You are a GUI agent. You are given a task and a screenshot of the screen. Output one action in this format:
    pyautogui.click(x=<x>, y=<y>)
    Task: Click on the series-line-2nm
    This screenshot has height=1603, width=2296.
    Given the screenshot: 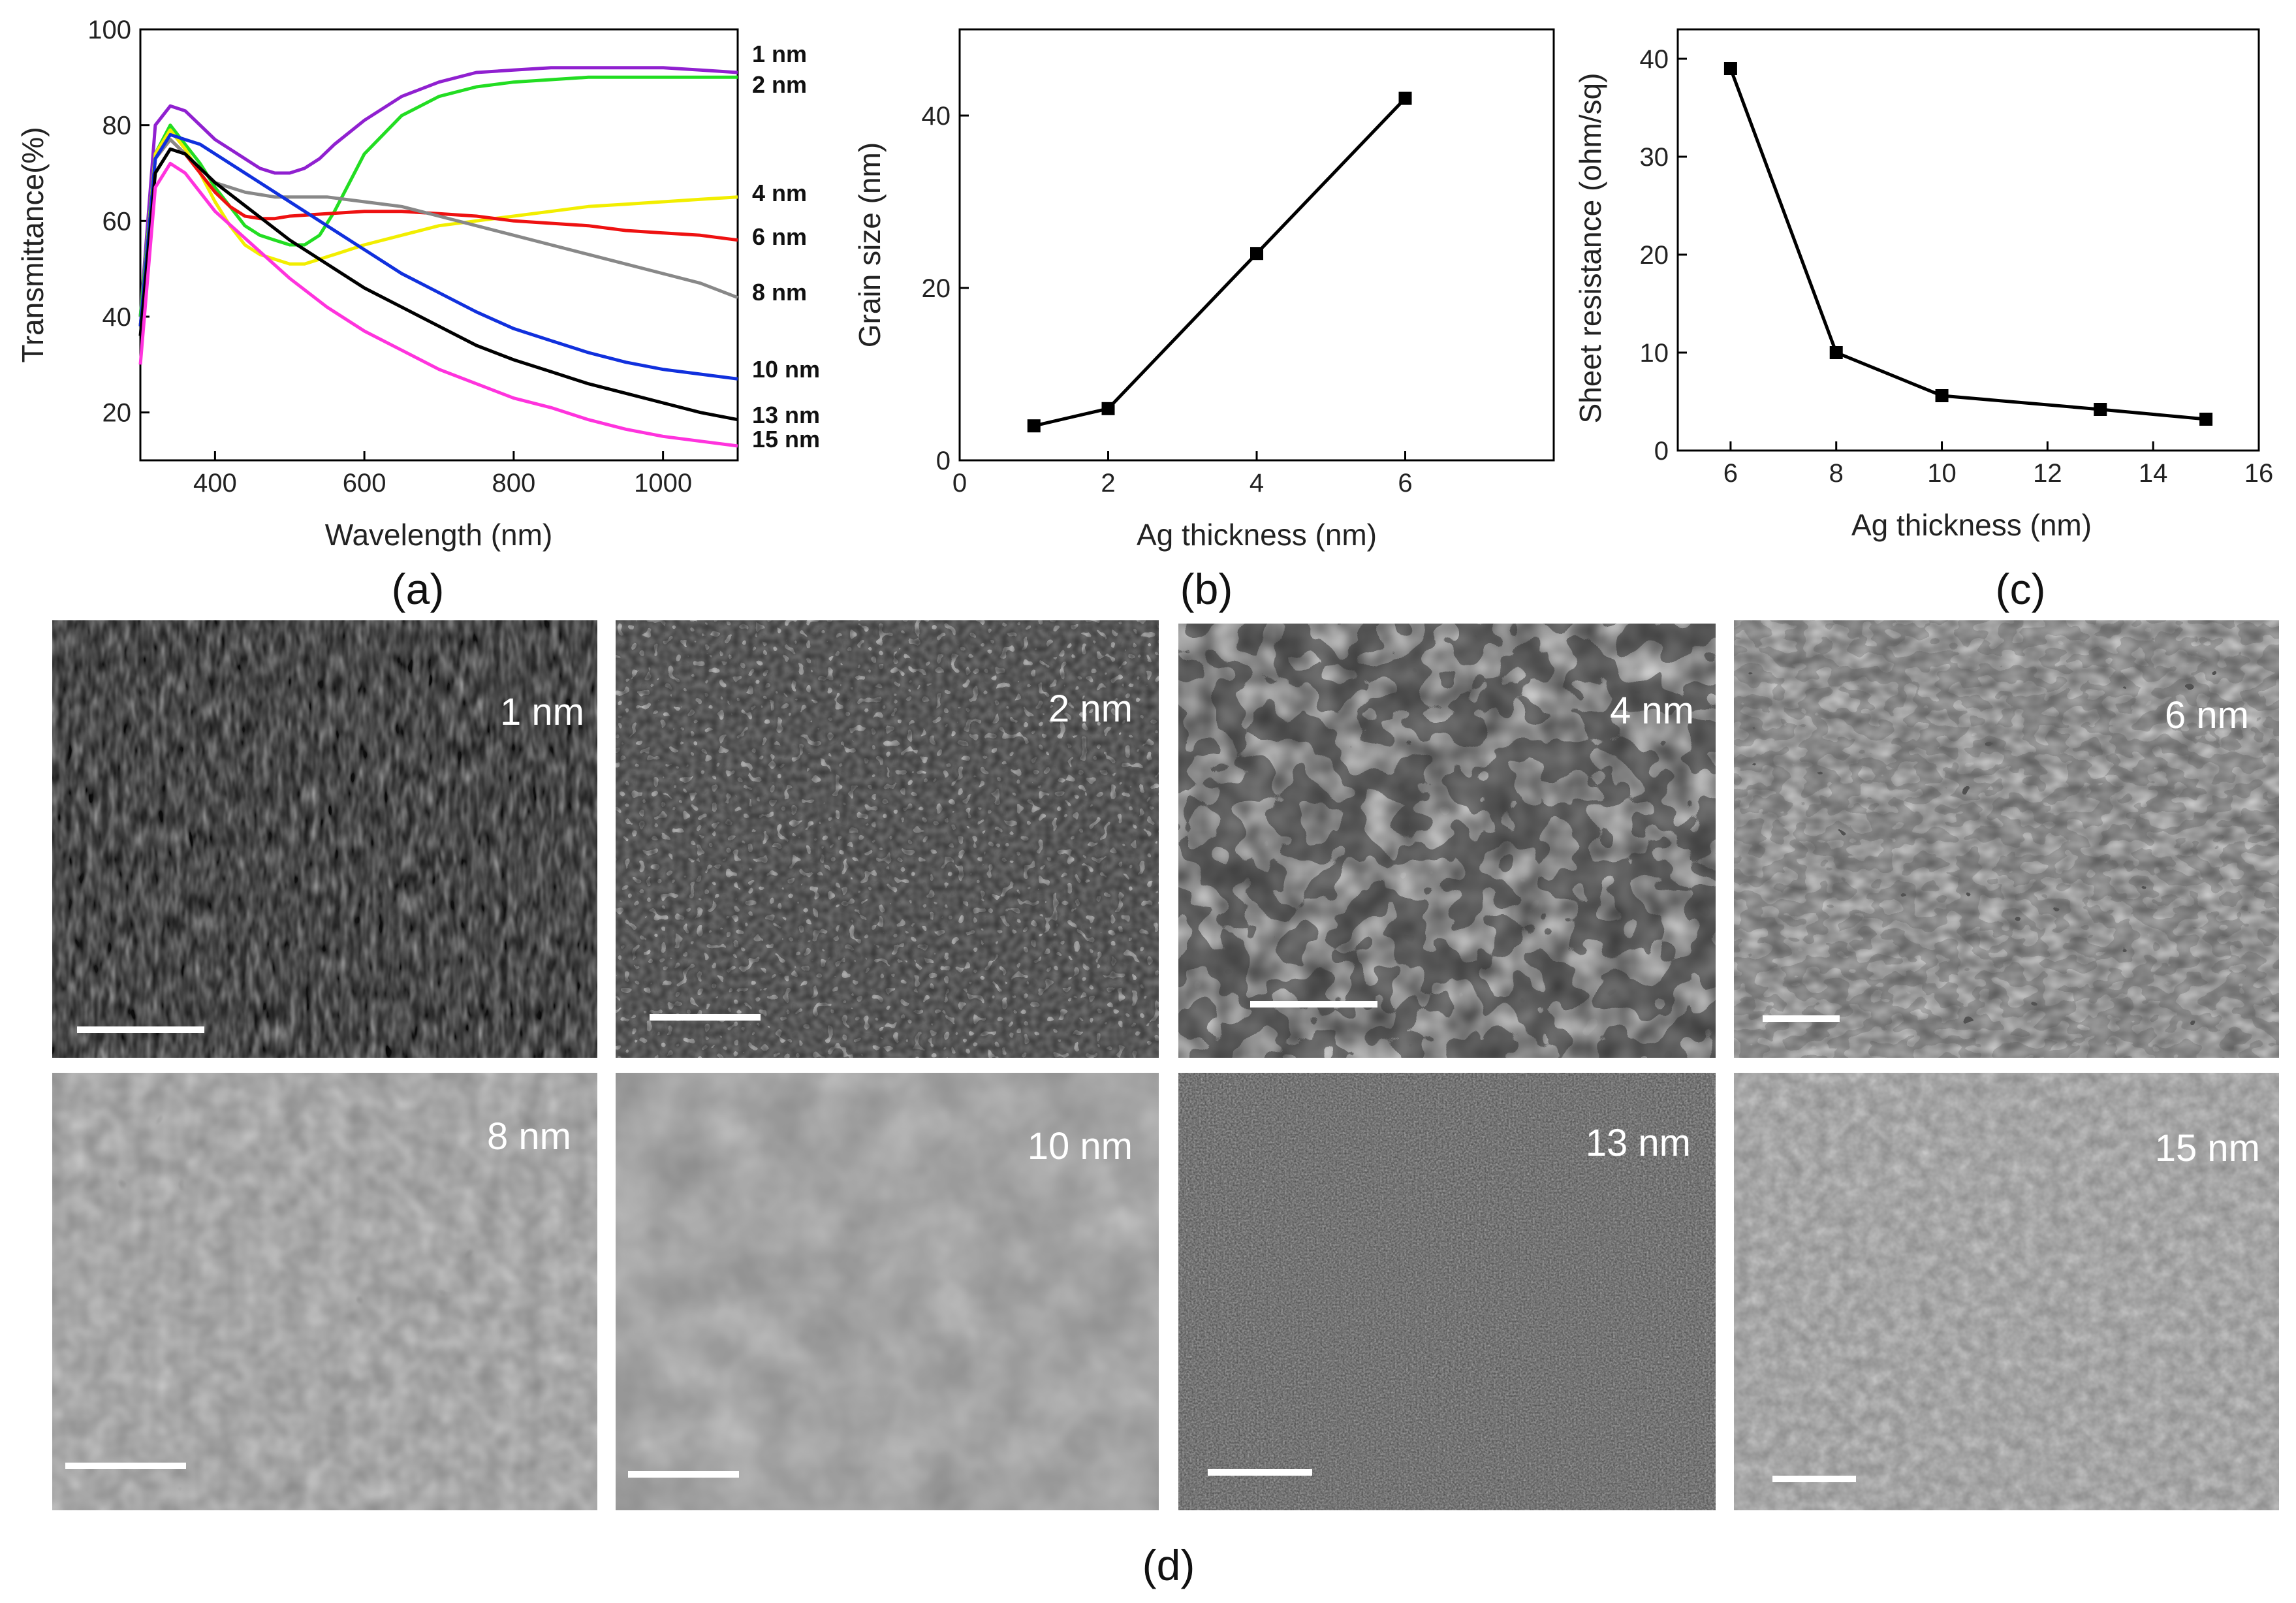 What is the action you would take?
    pyautogui.click(x=438, y=196)
    